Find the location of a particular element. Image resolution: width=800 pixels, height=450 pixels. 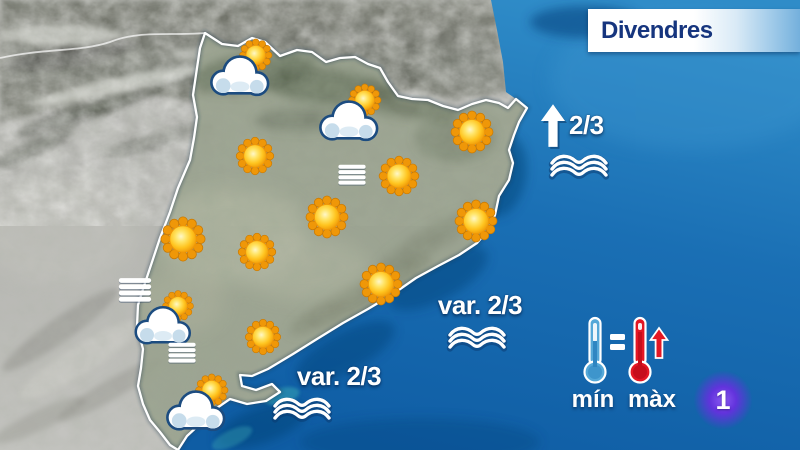

min-temp-label: mín is located at coordinates (593, 399).